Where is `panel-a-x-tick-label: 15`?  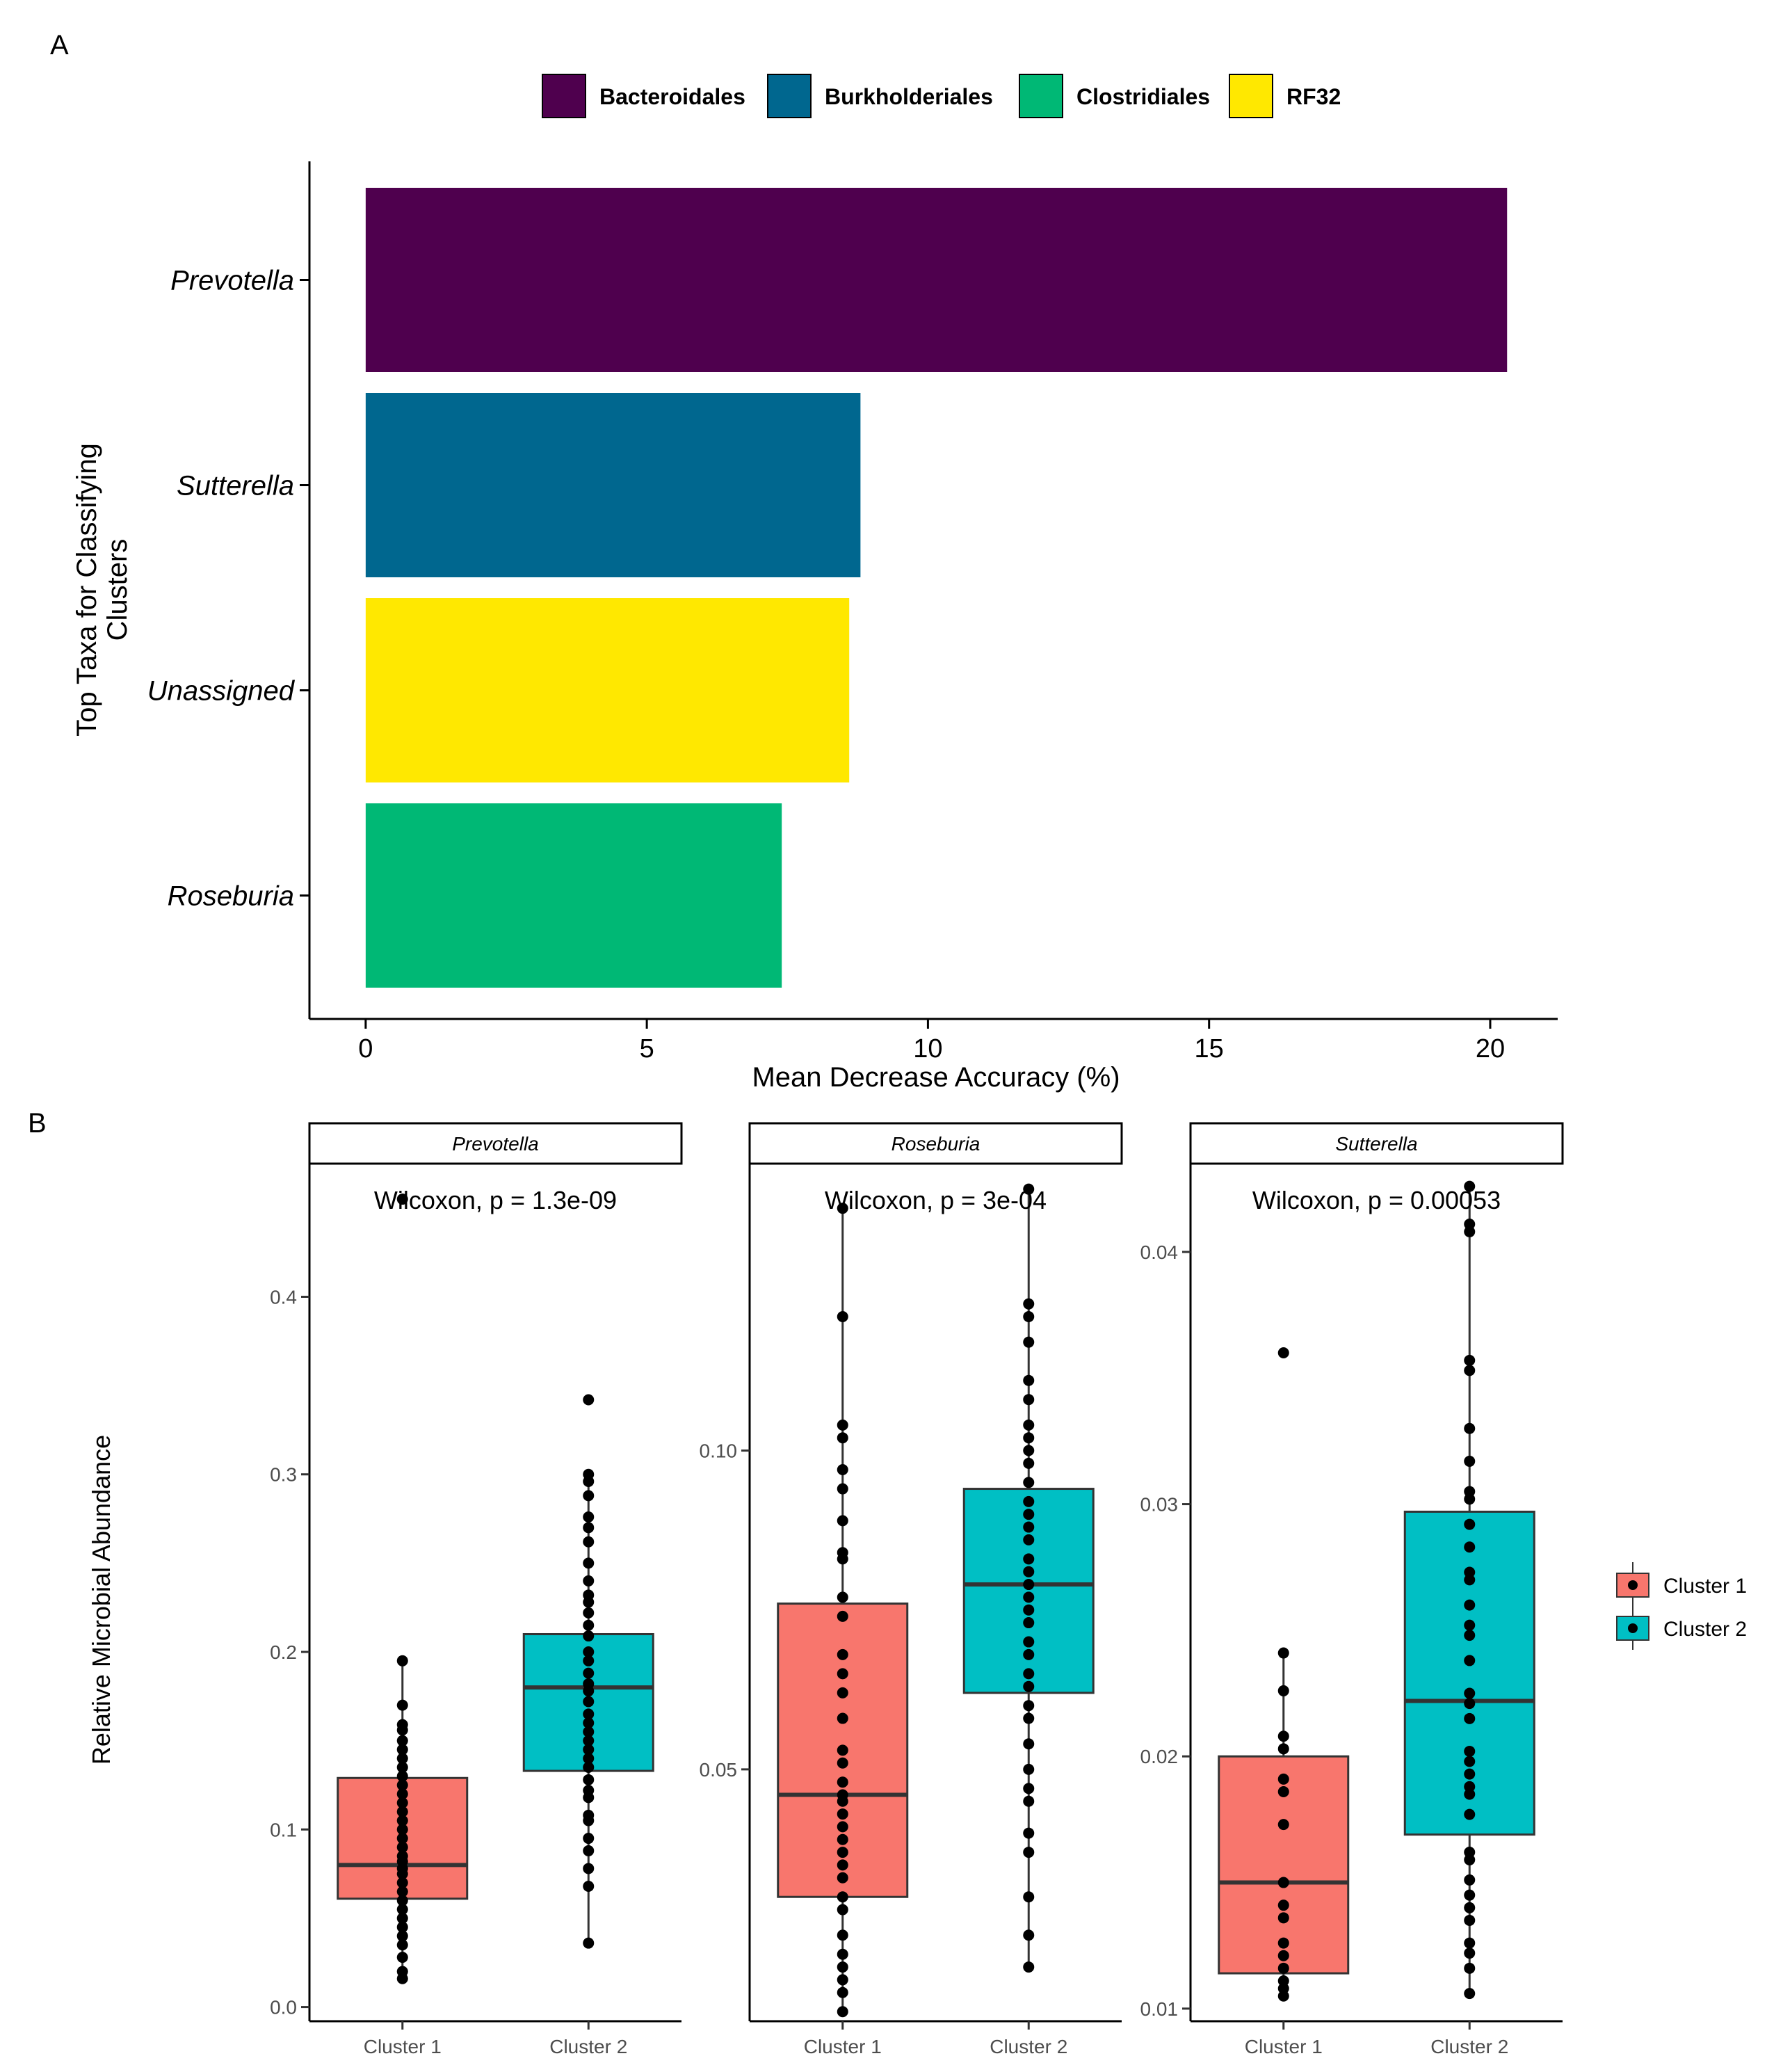
panel-a-x-tick-label: 15 is located at coordinates (1209, 1048).